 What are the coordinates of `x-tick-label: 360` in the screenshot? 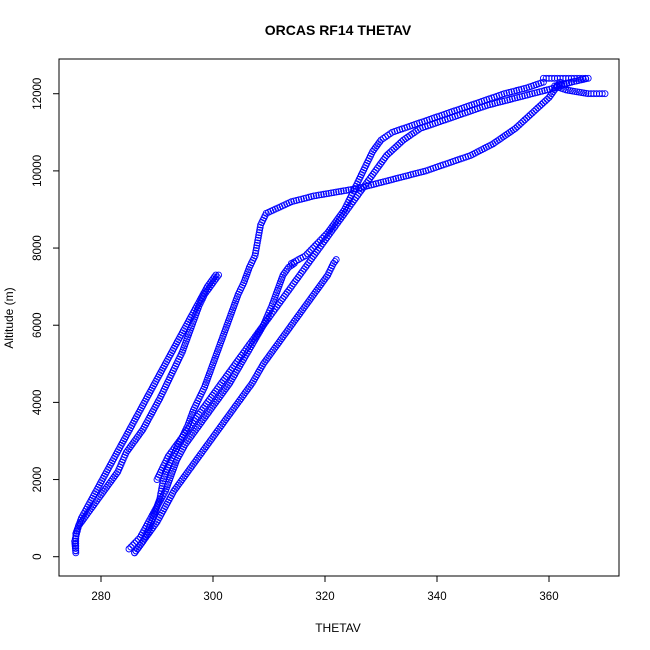 It's located at (548, 597).